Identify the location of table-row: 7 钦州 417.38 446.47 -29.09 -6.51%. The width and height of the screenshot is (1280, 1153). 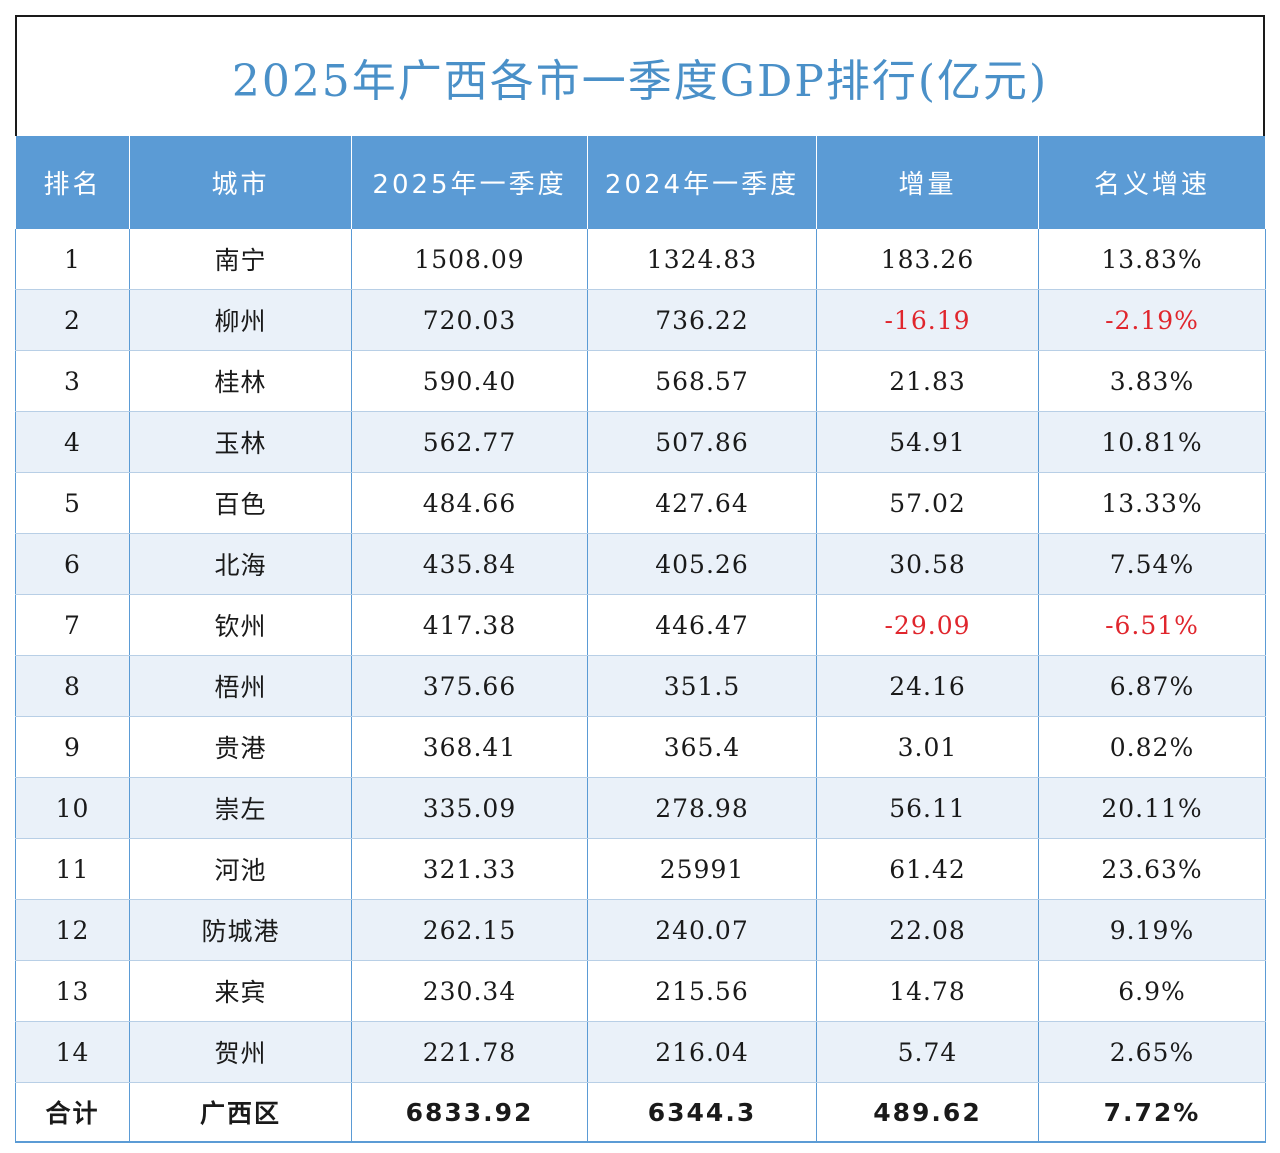
(640, 625).